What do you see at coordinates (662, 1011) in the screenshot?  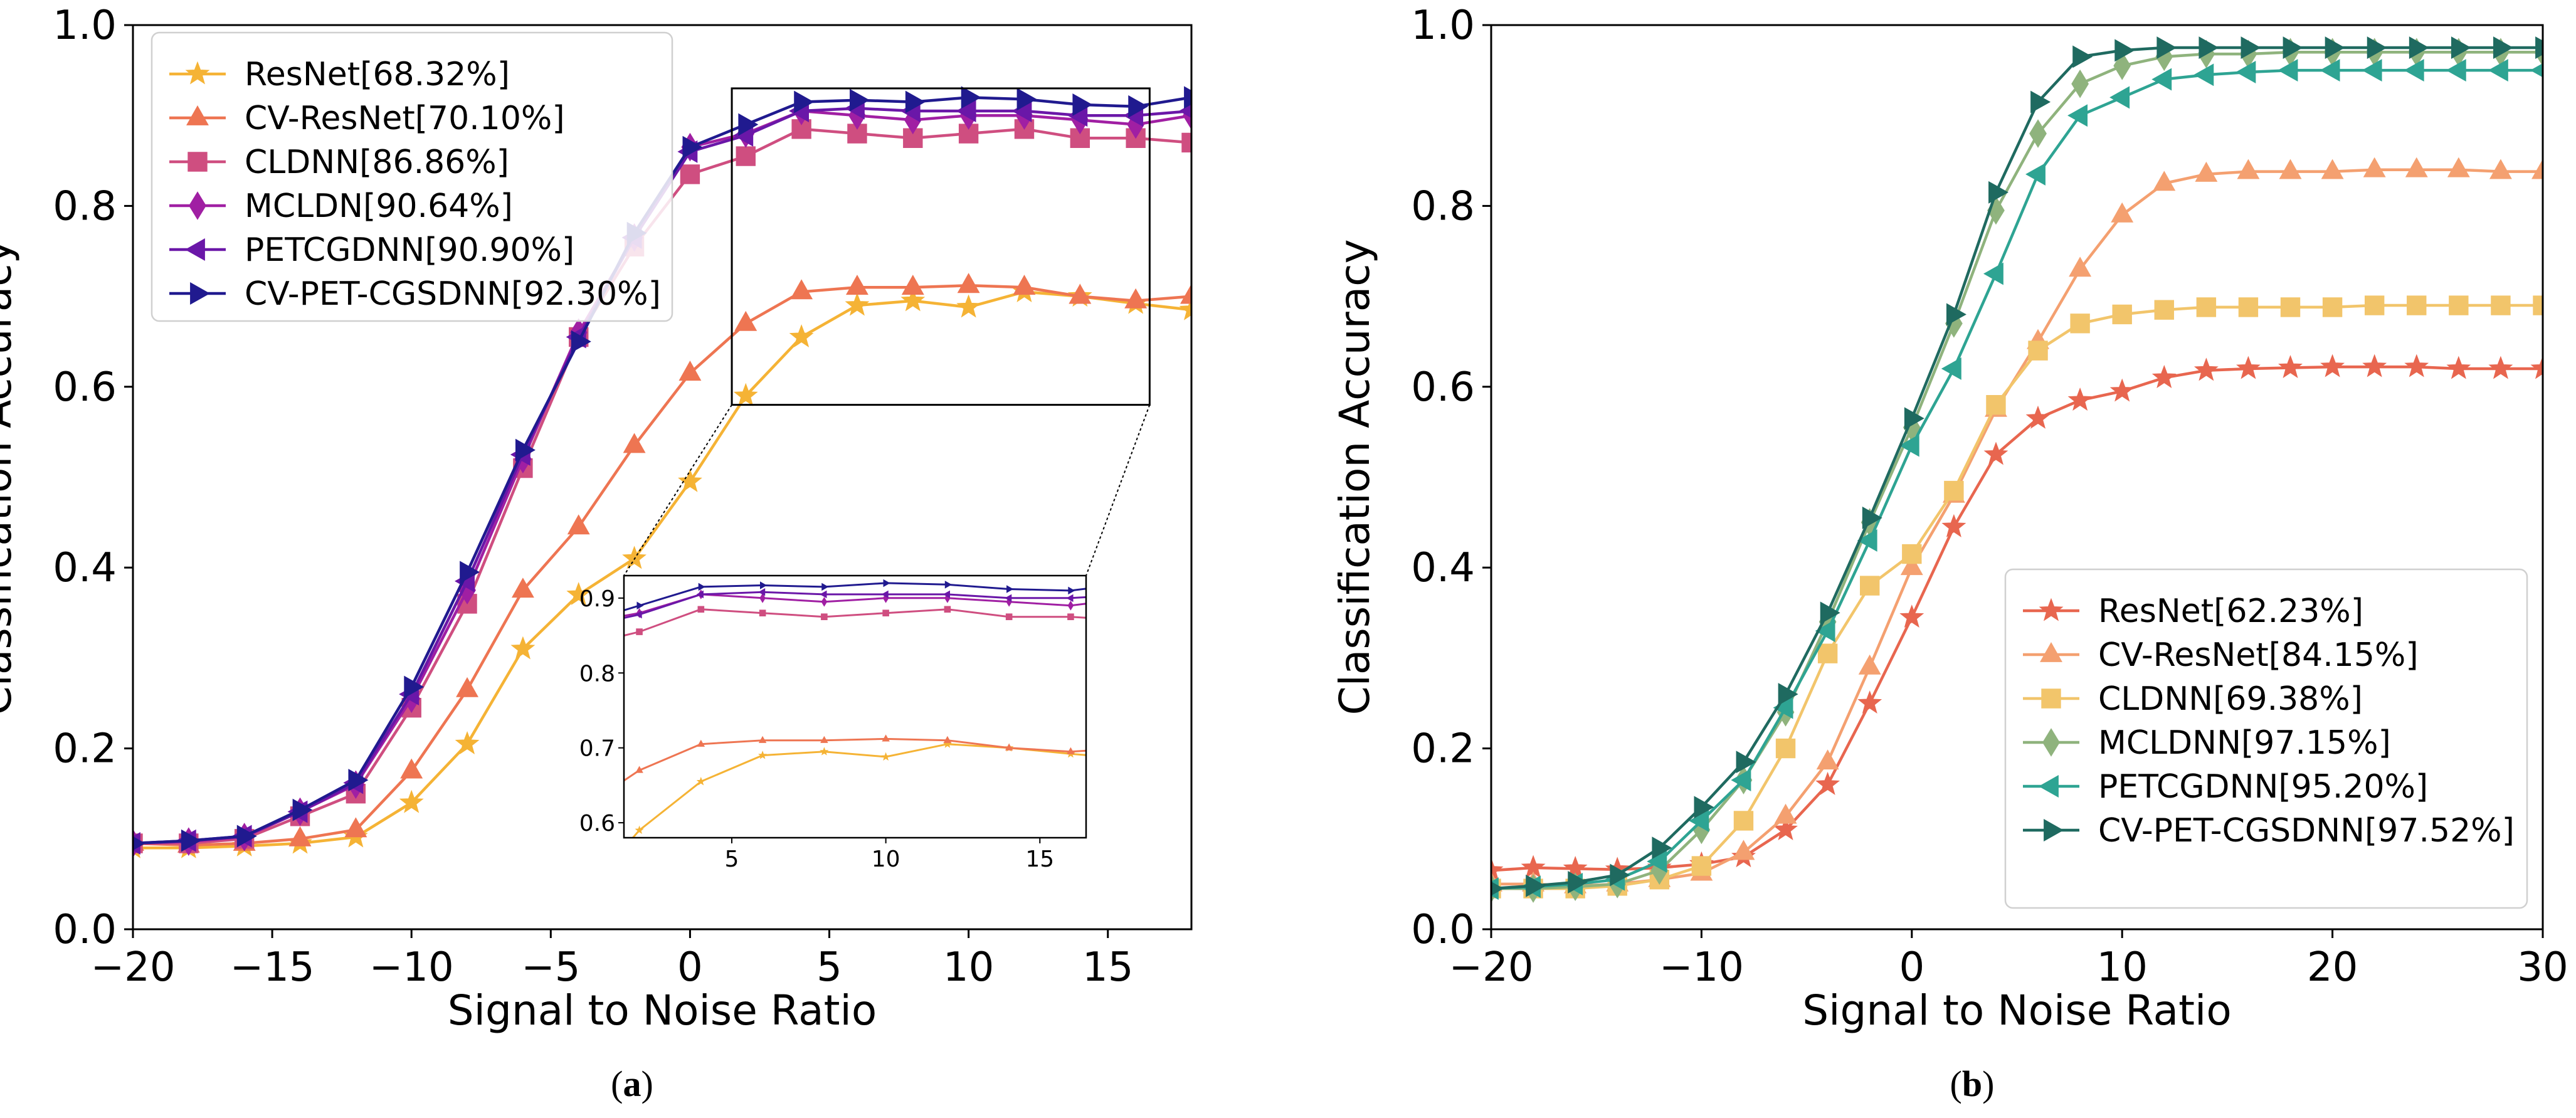 I see `x-axis-label: Signal to Noise Ratio` at bounding box center [662, 1011].